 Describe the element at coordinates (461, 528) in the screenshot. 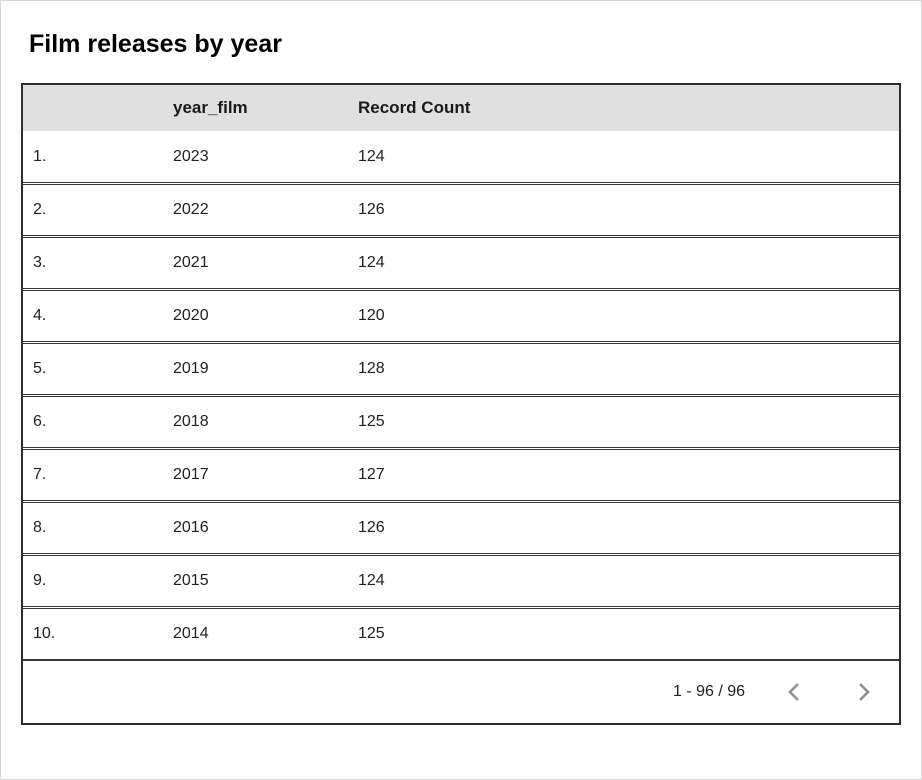

I see `table-row: 8. 2016 126` at that location.